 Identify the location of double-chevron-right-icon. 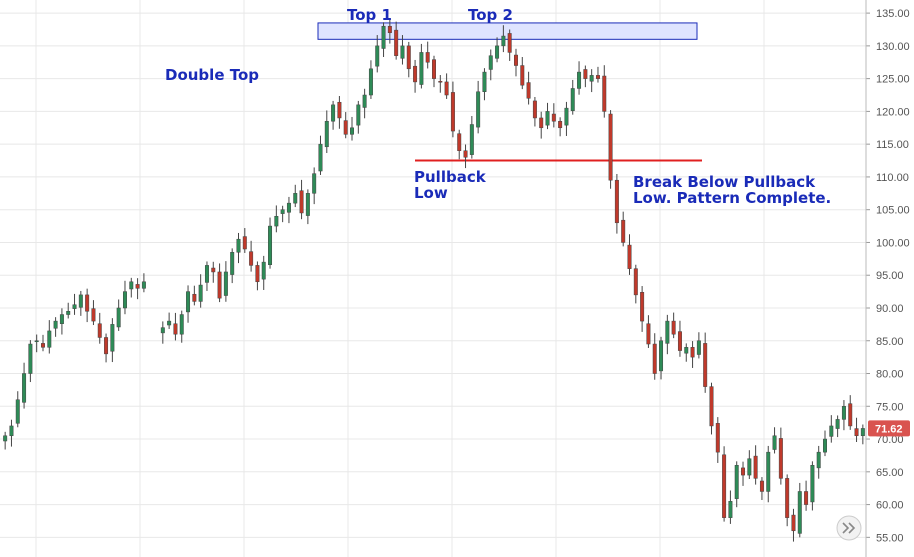
(849, 528).